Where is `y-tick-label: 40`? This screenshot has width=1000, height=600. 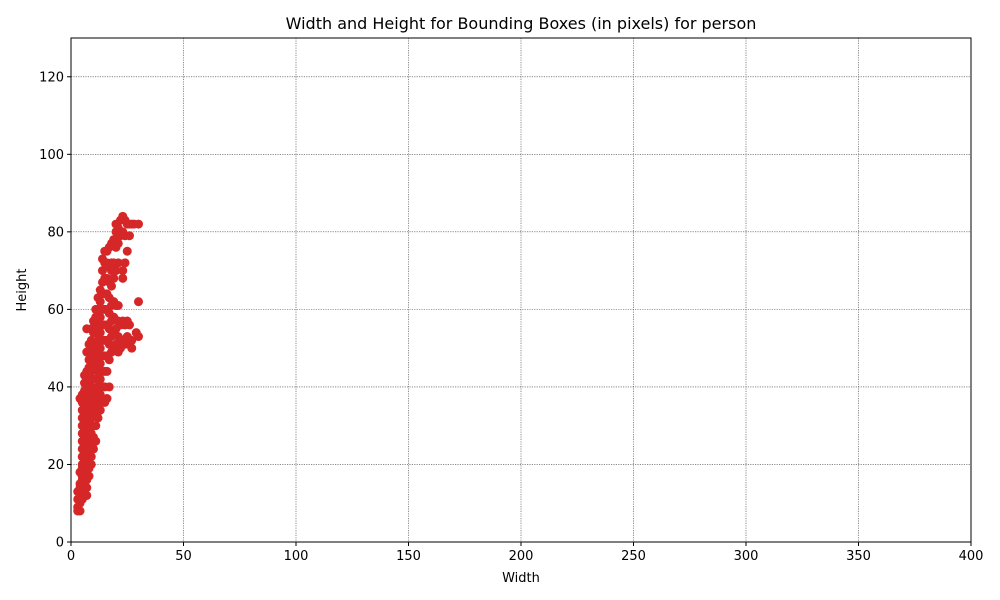
y-tick-label: 40 is located at coordinates (55, 387).